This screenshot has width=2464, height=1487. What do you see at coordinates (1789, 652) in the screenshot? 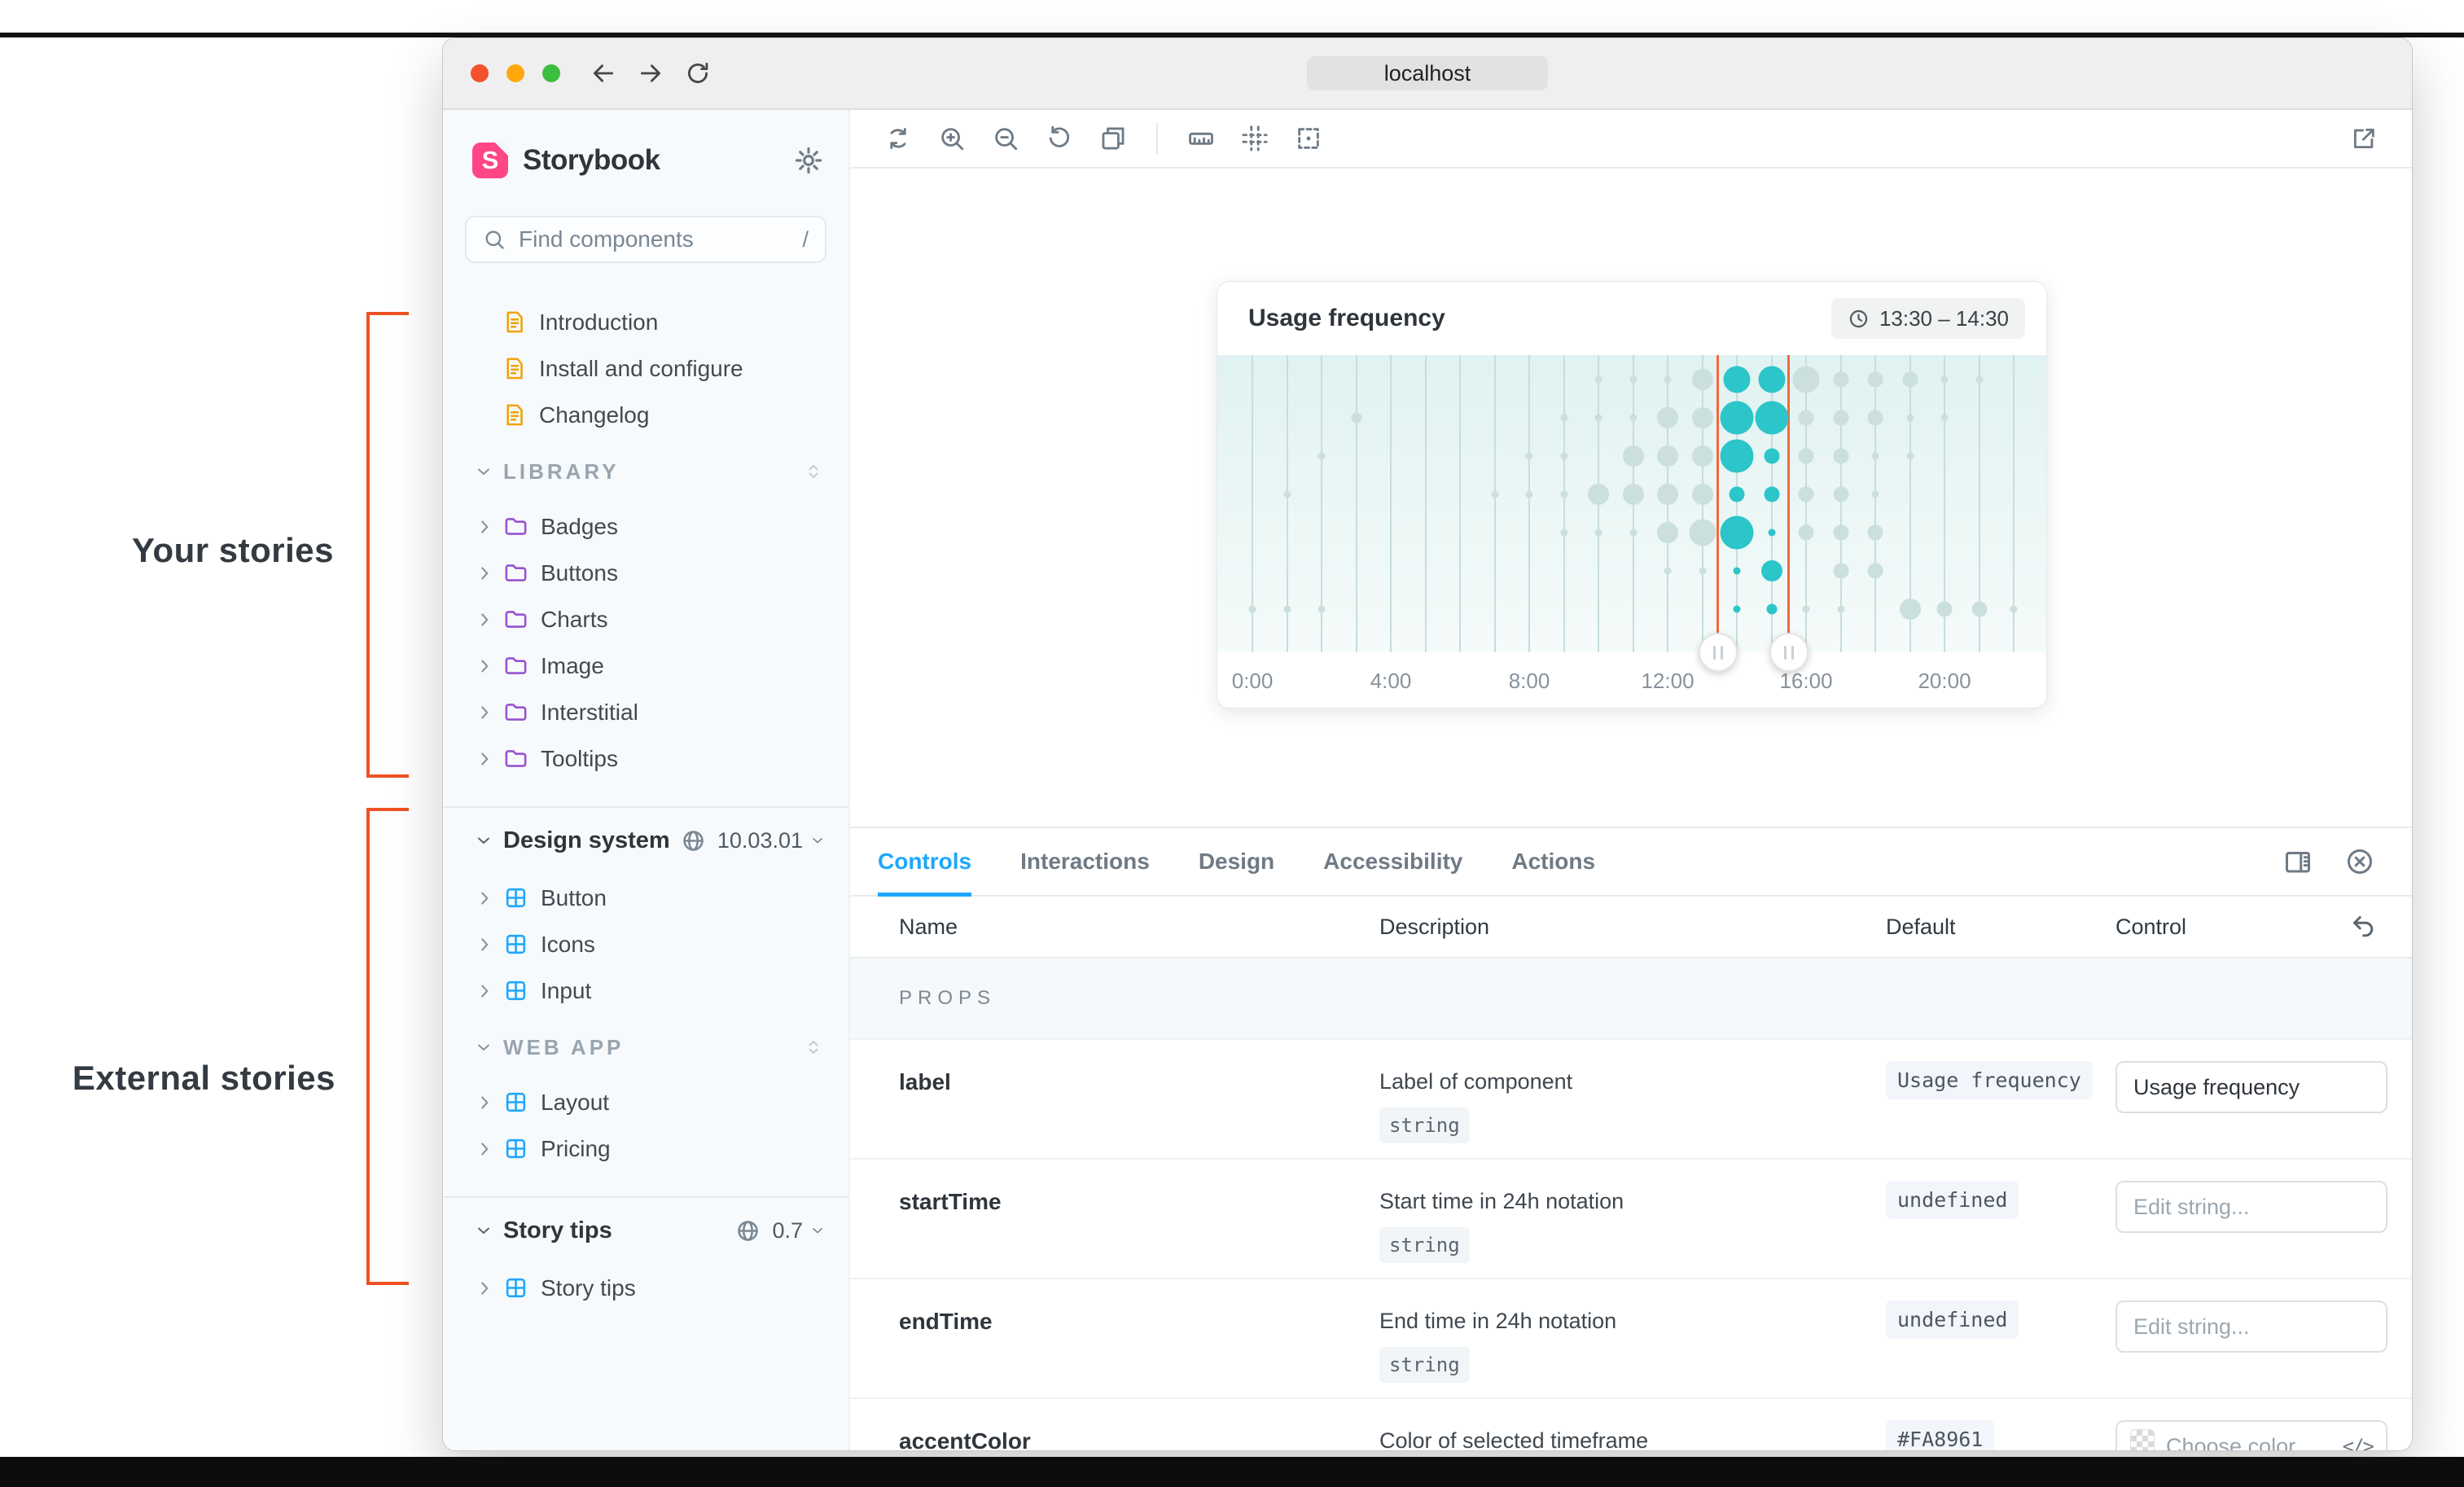
I see `range-slider-handle-end` at bounding box center [1789, 652].